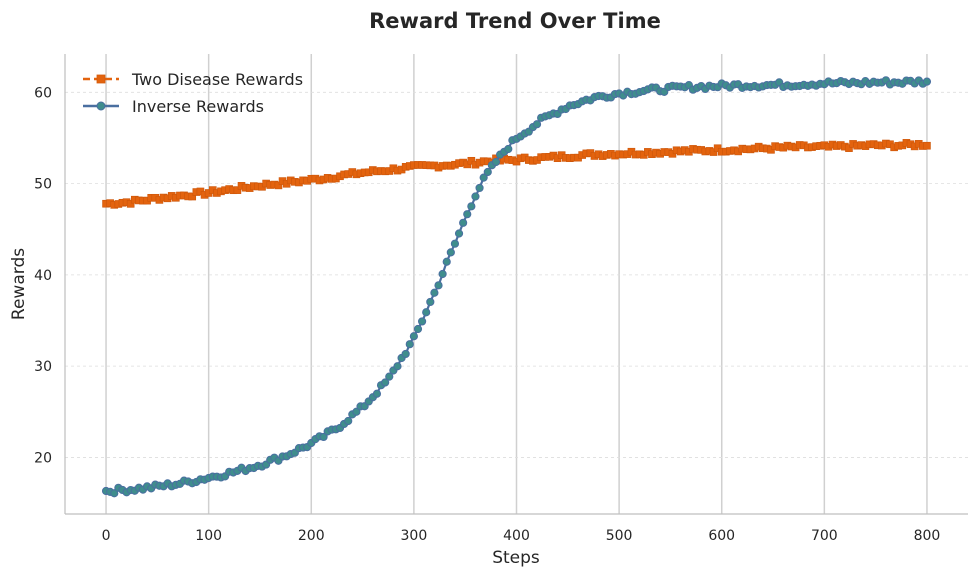 The image size is (976, 576). Describe the element at coordinates (217, 79) in the screenshot. I see `legend-label-two-disease: Two Disease Rewards` at that location.